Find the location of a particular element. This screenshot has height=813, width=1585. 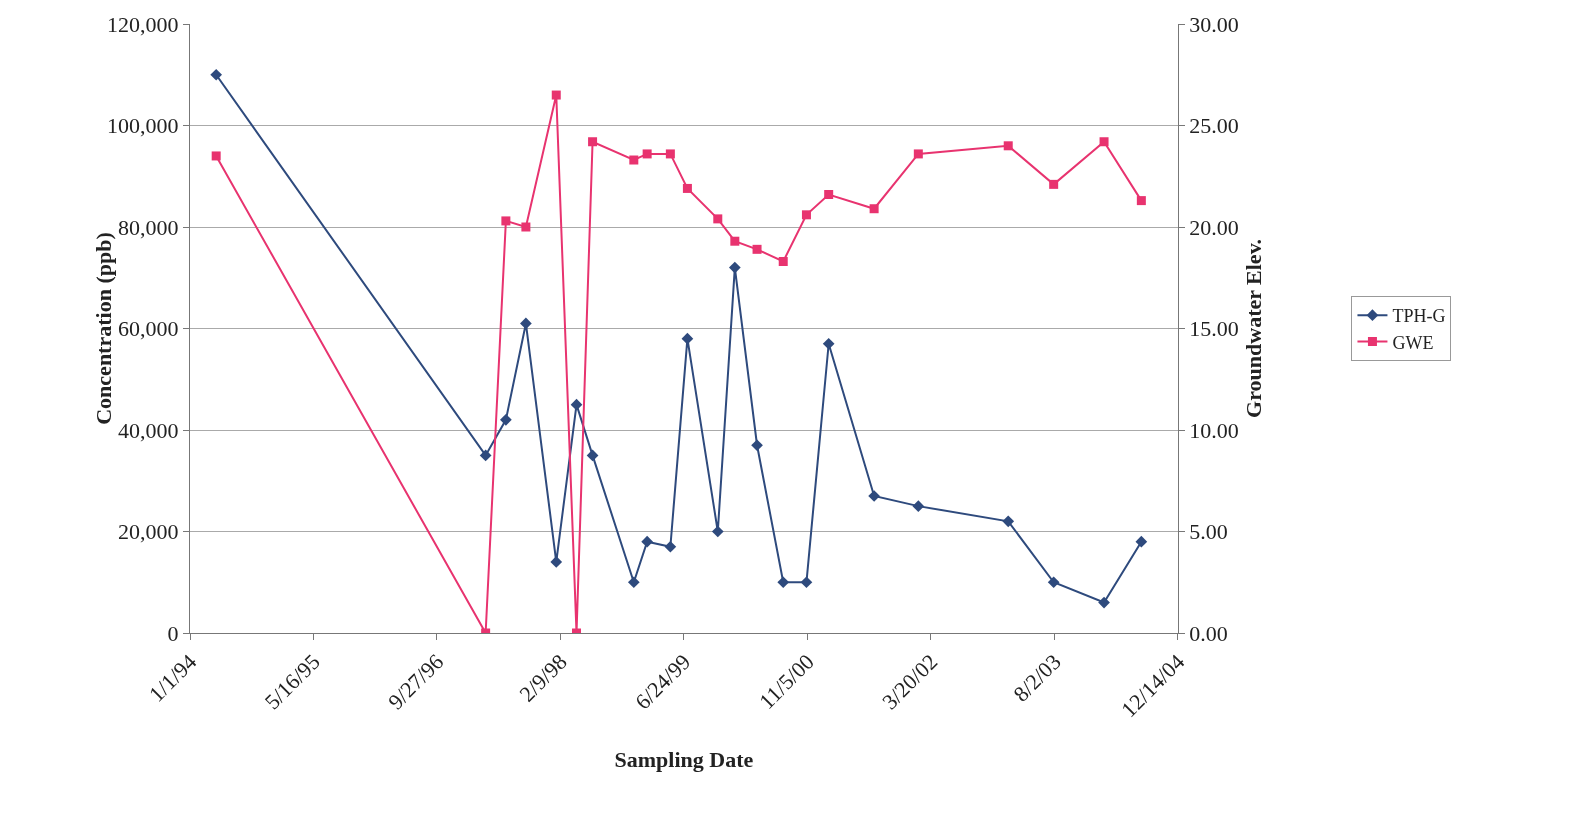

legend-label: GWE is located at coordinates (1413, 342).